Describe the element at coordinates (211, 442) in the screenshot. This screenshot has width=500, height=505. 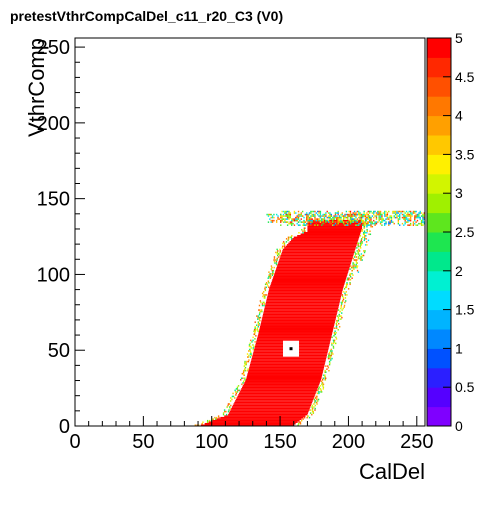
I see `x-tick-label: 100` at that location.